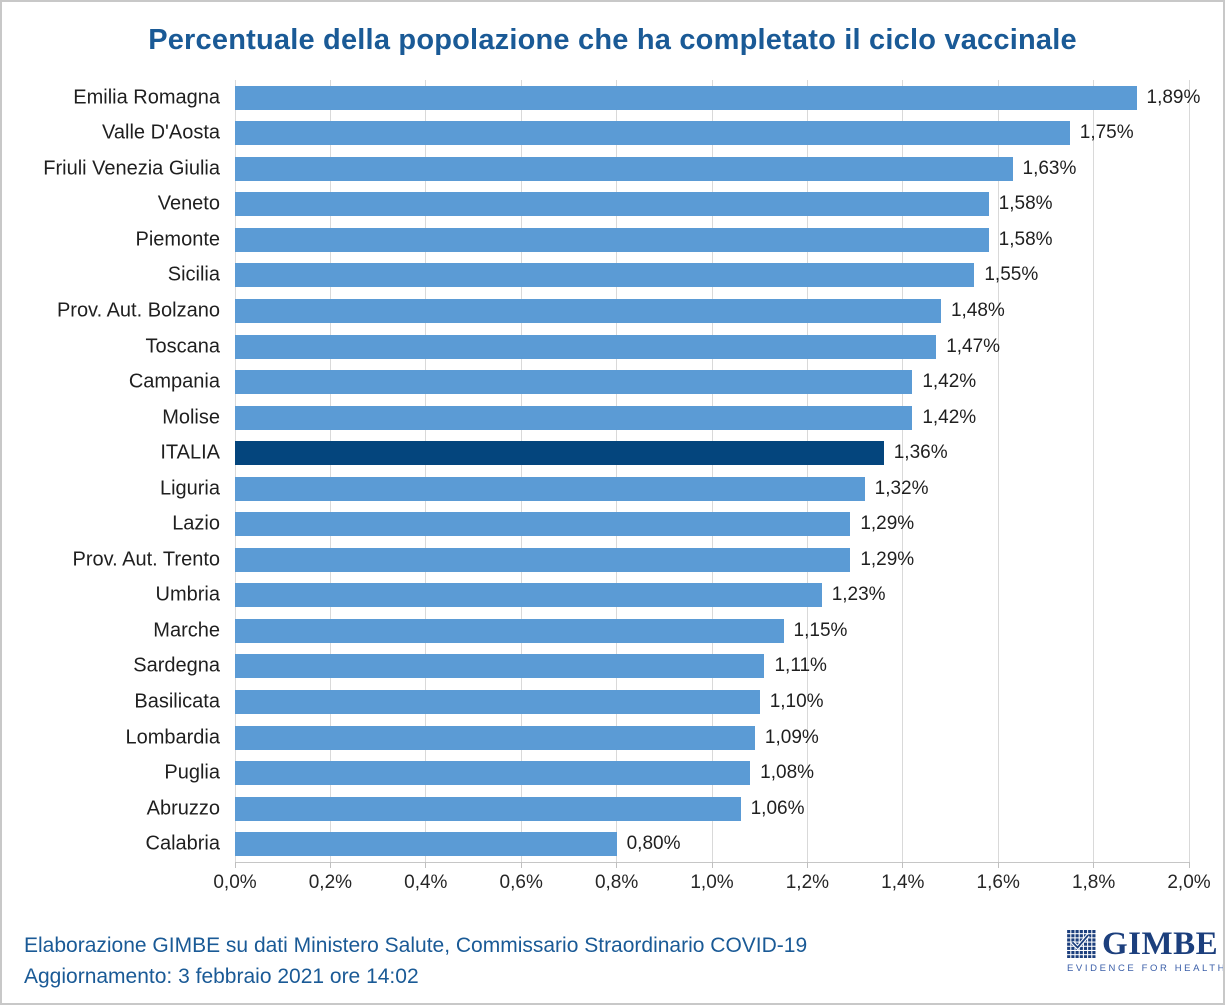 The width and height of the screenshot is (1225, 1005). I want to click on bar-row: Emilia Romagna 1,89%, so click(636, 98).